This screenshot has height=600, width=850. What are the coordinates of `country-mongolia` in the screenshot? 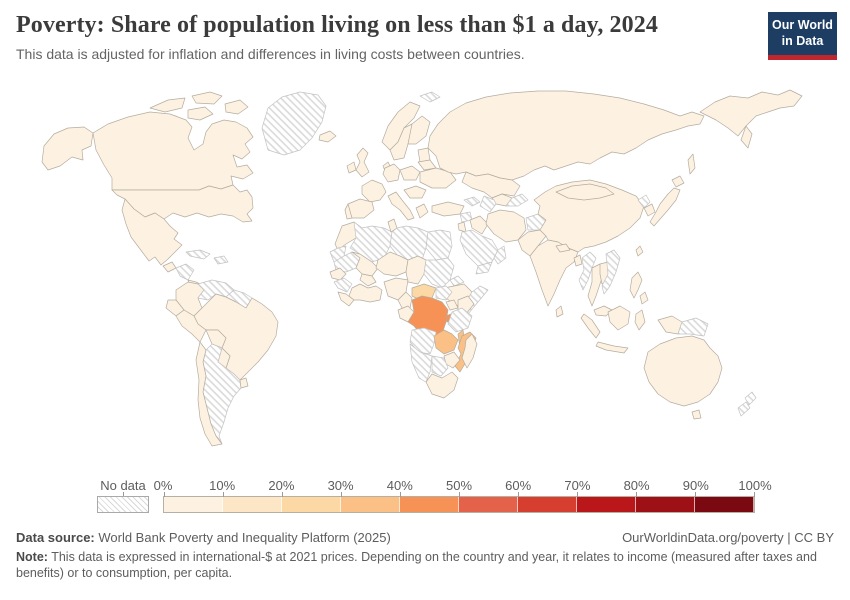 It's located at (585, 192).